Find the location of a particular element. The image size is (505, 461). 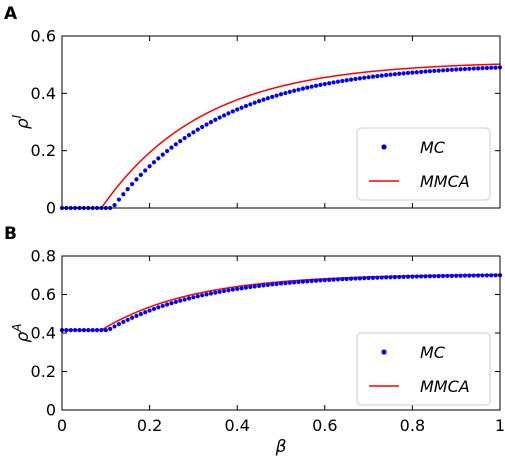

x-tick-label: 1 is located at coordinates (500, 425).